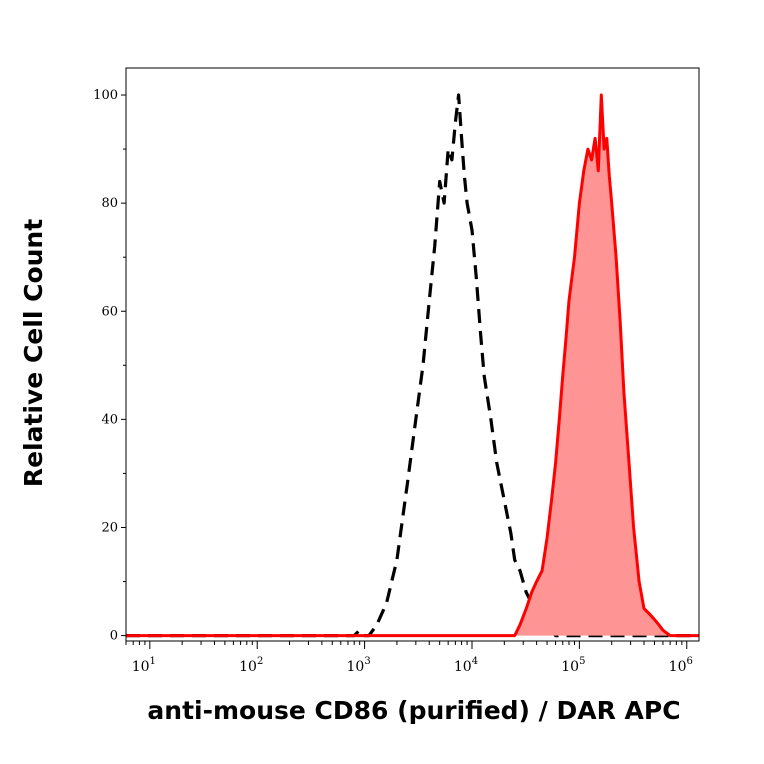 The image size is (764, 764). I want to click on y-tick-label: 100, so click(105, 95).